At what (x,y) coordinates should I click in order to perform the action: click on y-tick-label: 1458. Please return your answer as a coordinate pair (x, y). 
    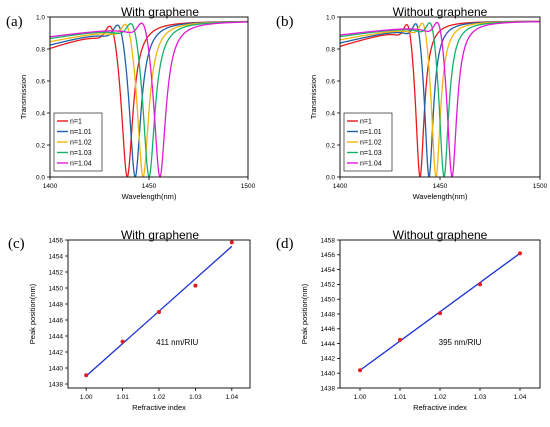
    Looking at the image, I should click on (328, 240).